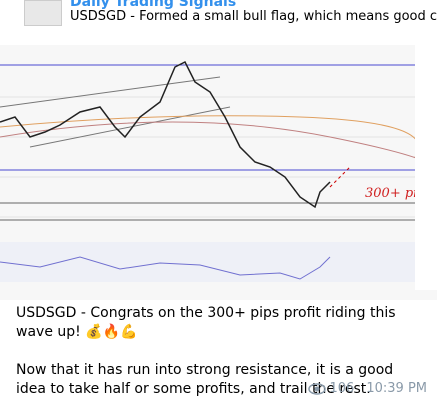 The width and height of the screenshot is (437, 400). I want to click on reply-bar, so click(218, 16).